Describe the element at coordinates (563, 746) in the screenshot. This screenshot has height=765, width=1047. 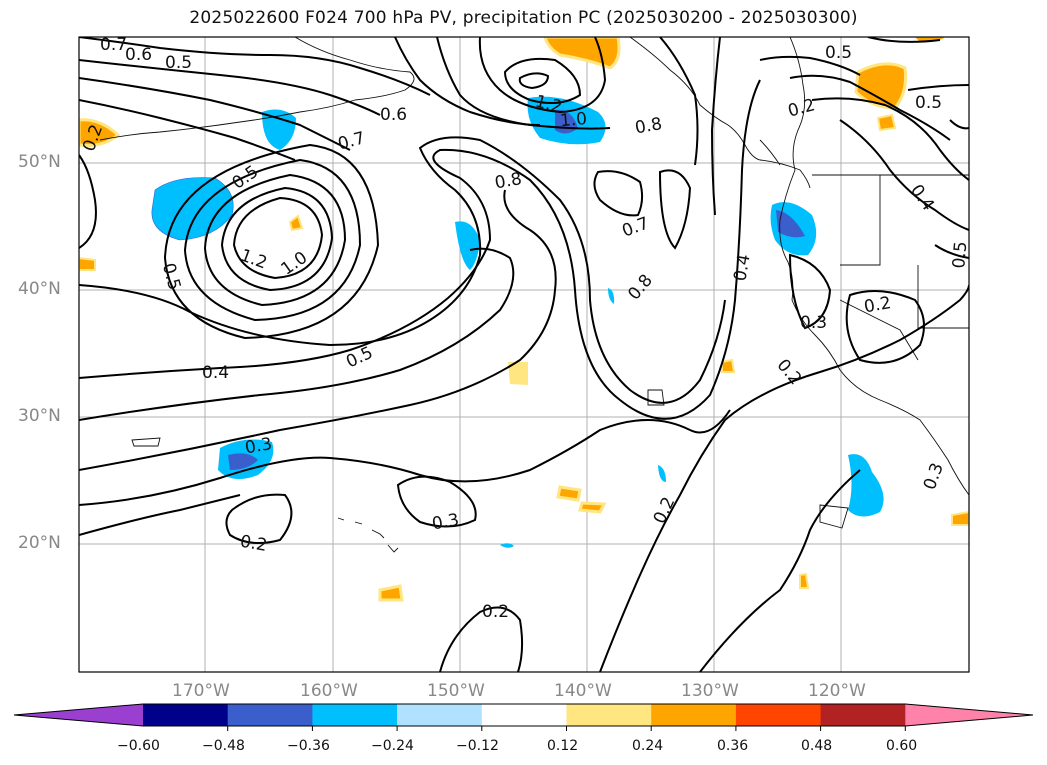
I see `colorbar-tick-label: 0.12` at that location.